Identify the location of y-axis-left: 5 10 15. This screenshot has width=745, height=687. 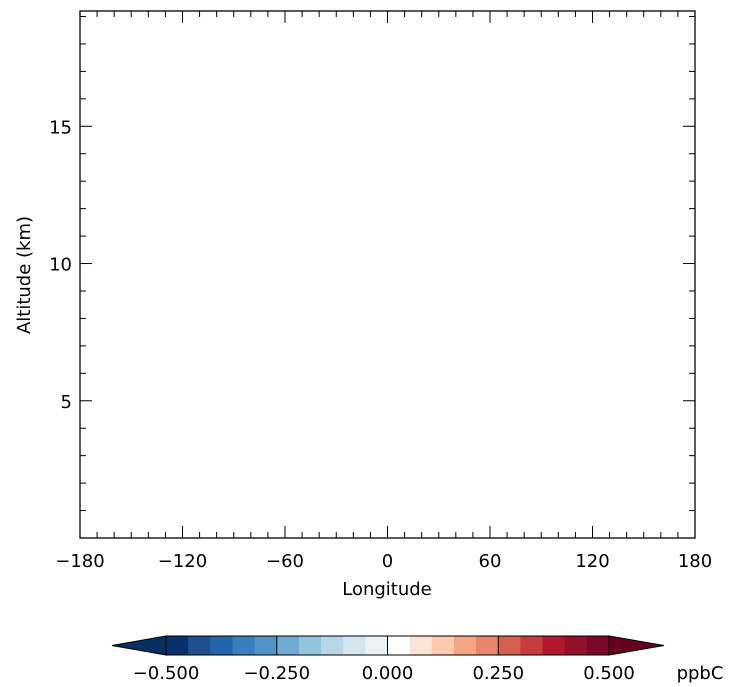
(70, 263).